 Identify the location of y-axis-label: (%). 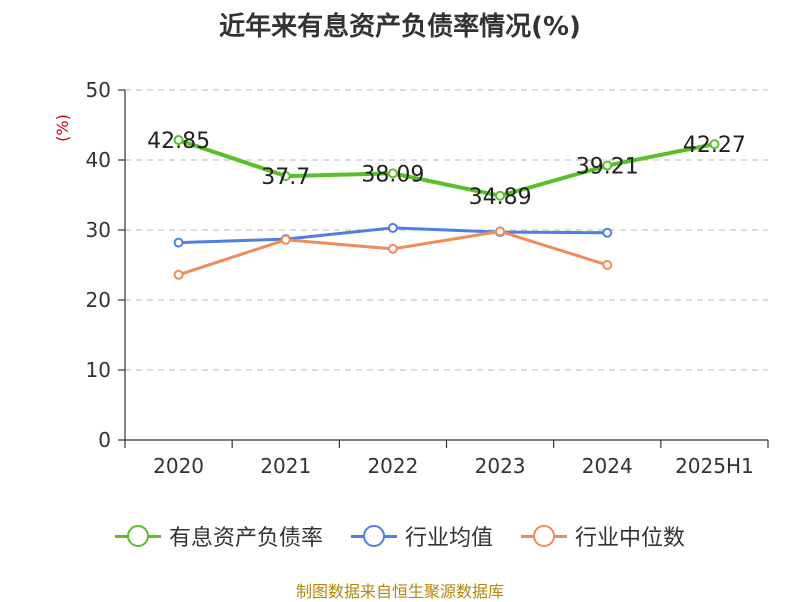
(62, 128).